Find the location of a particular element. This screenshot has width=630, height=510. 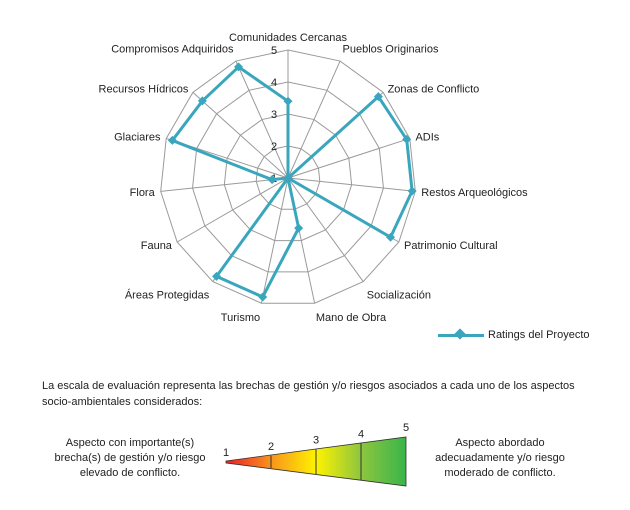

legend-series-marker is located at coordinates (461, 335).